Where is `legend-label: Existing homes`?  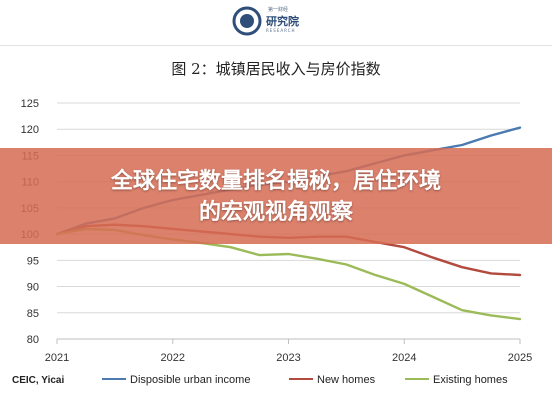 legend-label: Existing homes is located at coordinates (470, 380).